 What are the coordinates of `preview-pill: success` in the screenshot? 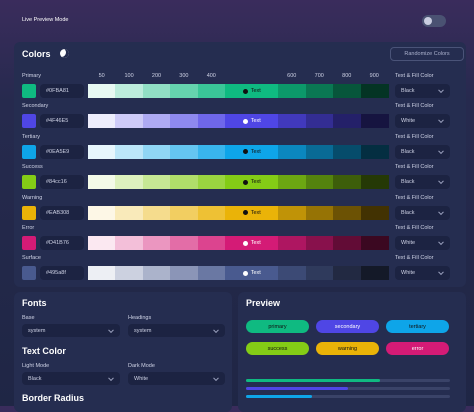 It's located at (277, 348).